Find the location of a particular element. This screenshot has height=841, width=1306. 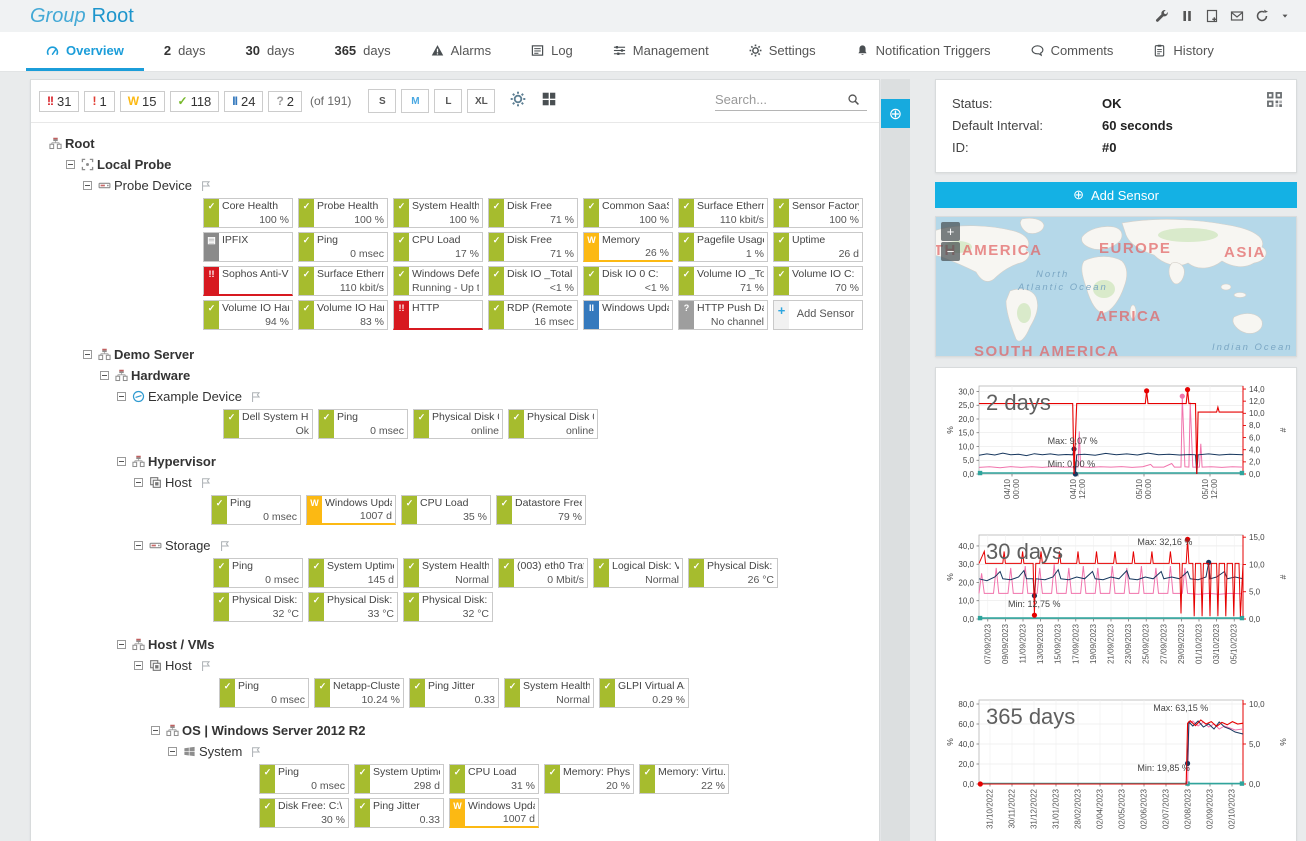

sensor-tile-memory-virtu: ✓ Memory: Virtu... 22 % is located at coordinates (684, 779).